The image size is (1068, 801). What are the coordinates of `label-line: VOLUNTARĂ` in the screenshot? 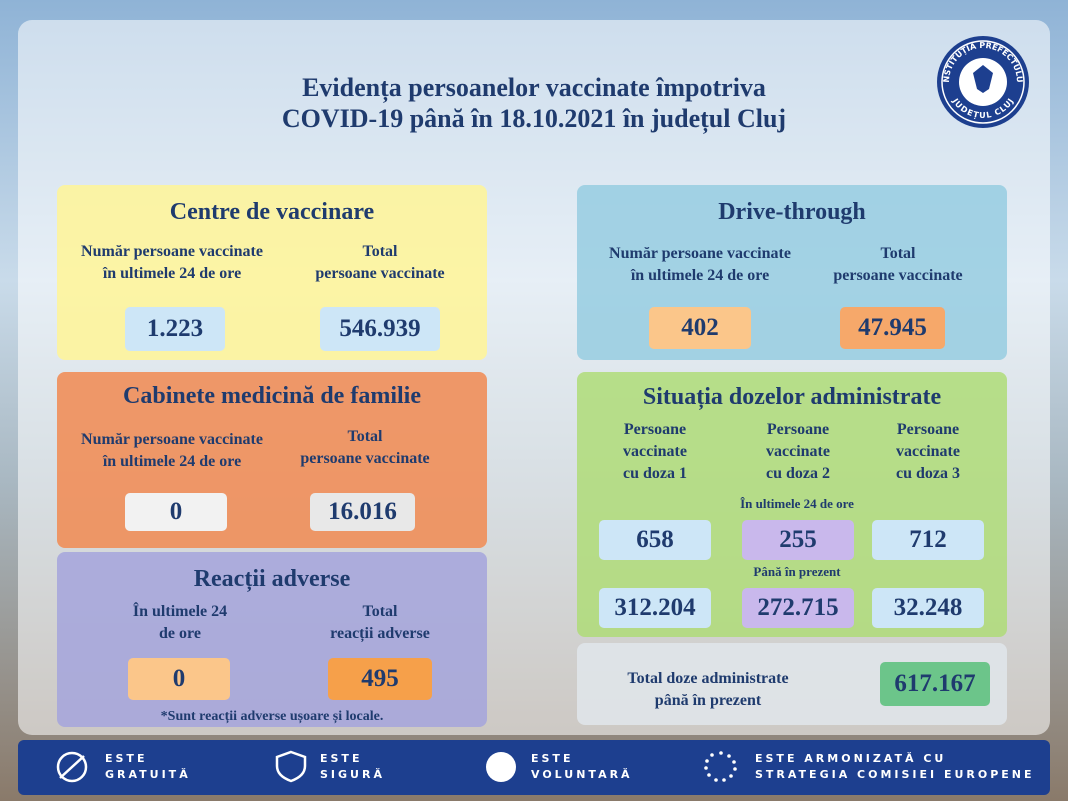 It's located at (582, 774).